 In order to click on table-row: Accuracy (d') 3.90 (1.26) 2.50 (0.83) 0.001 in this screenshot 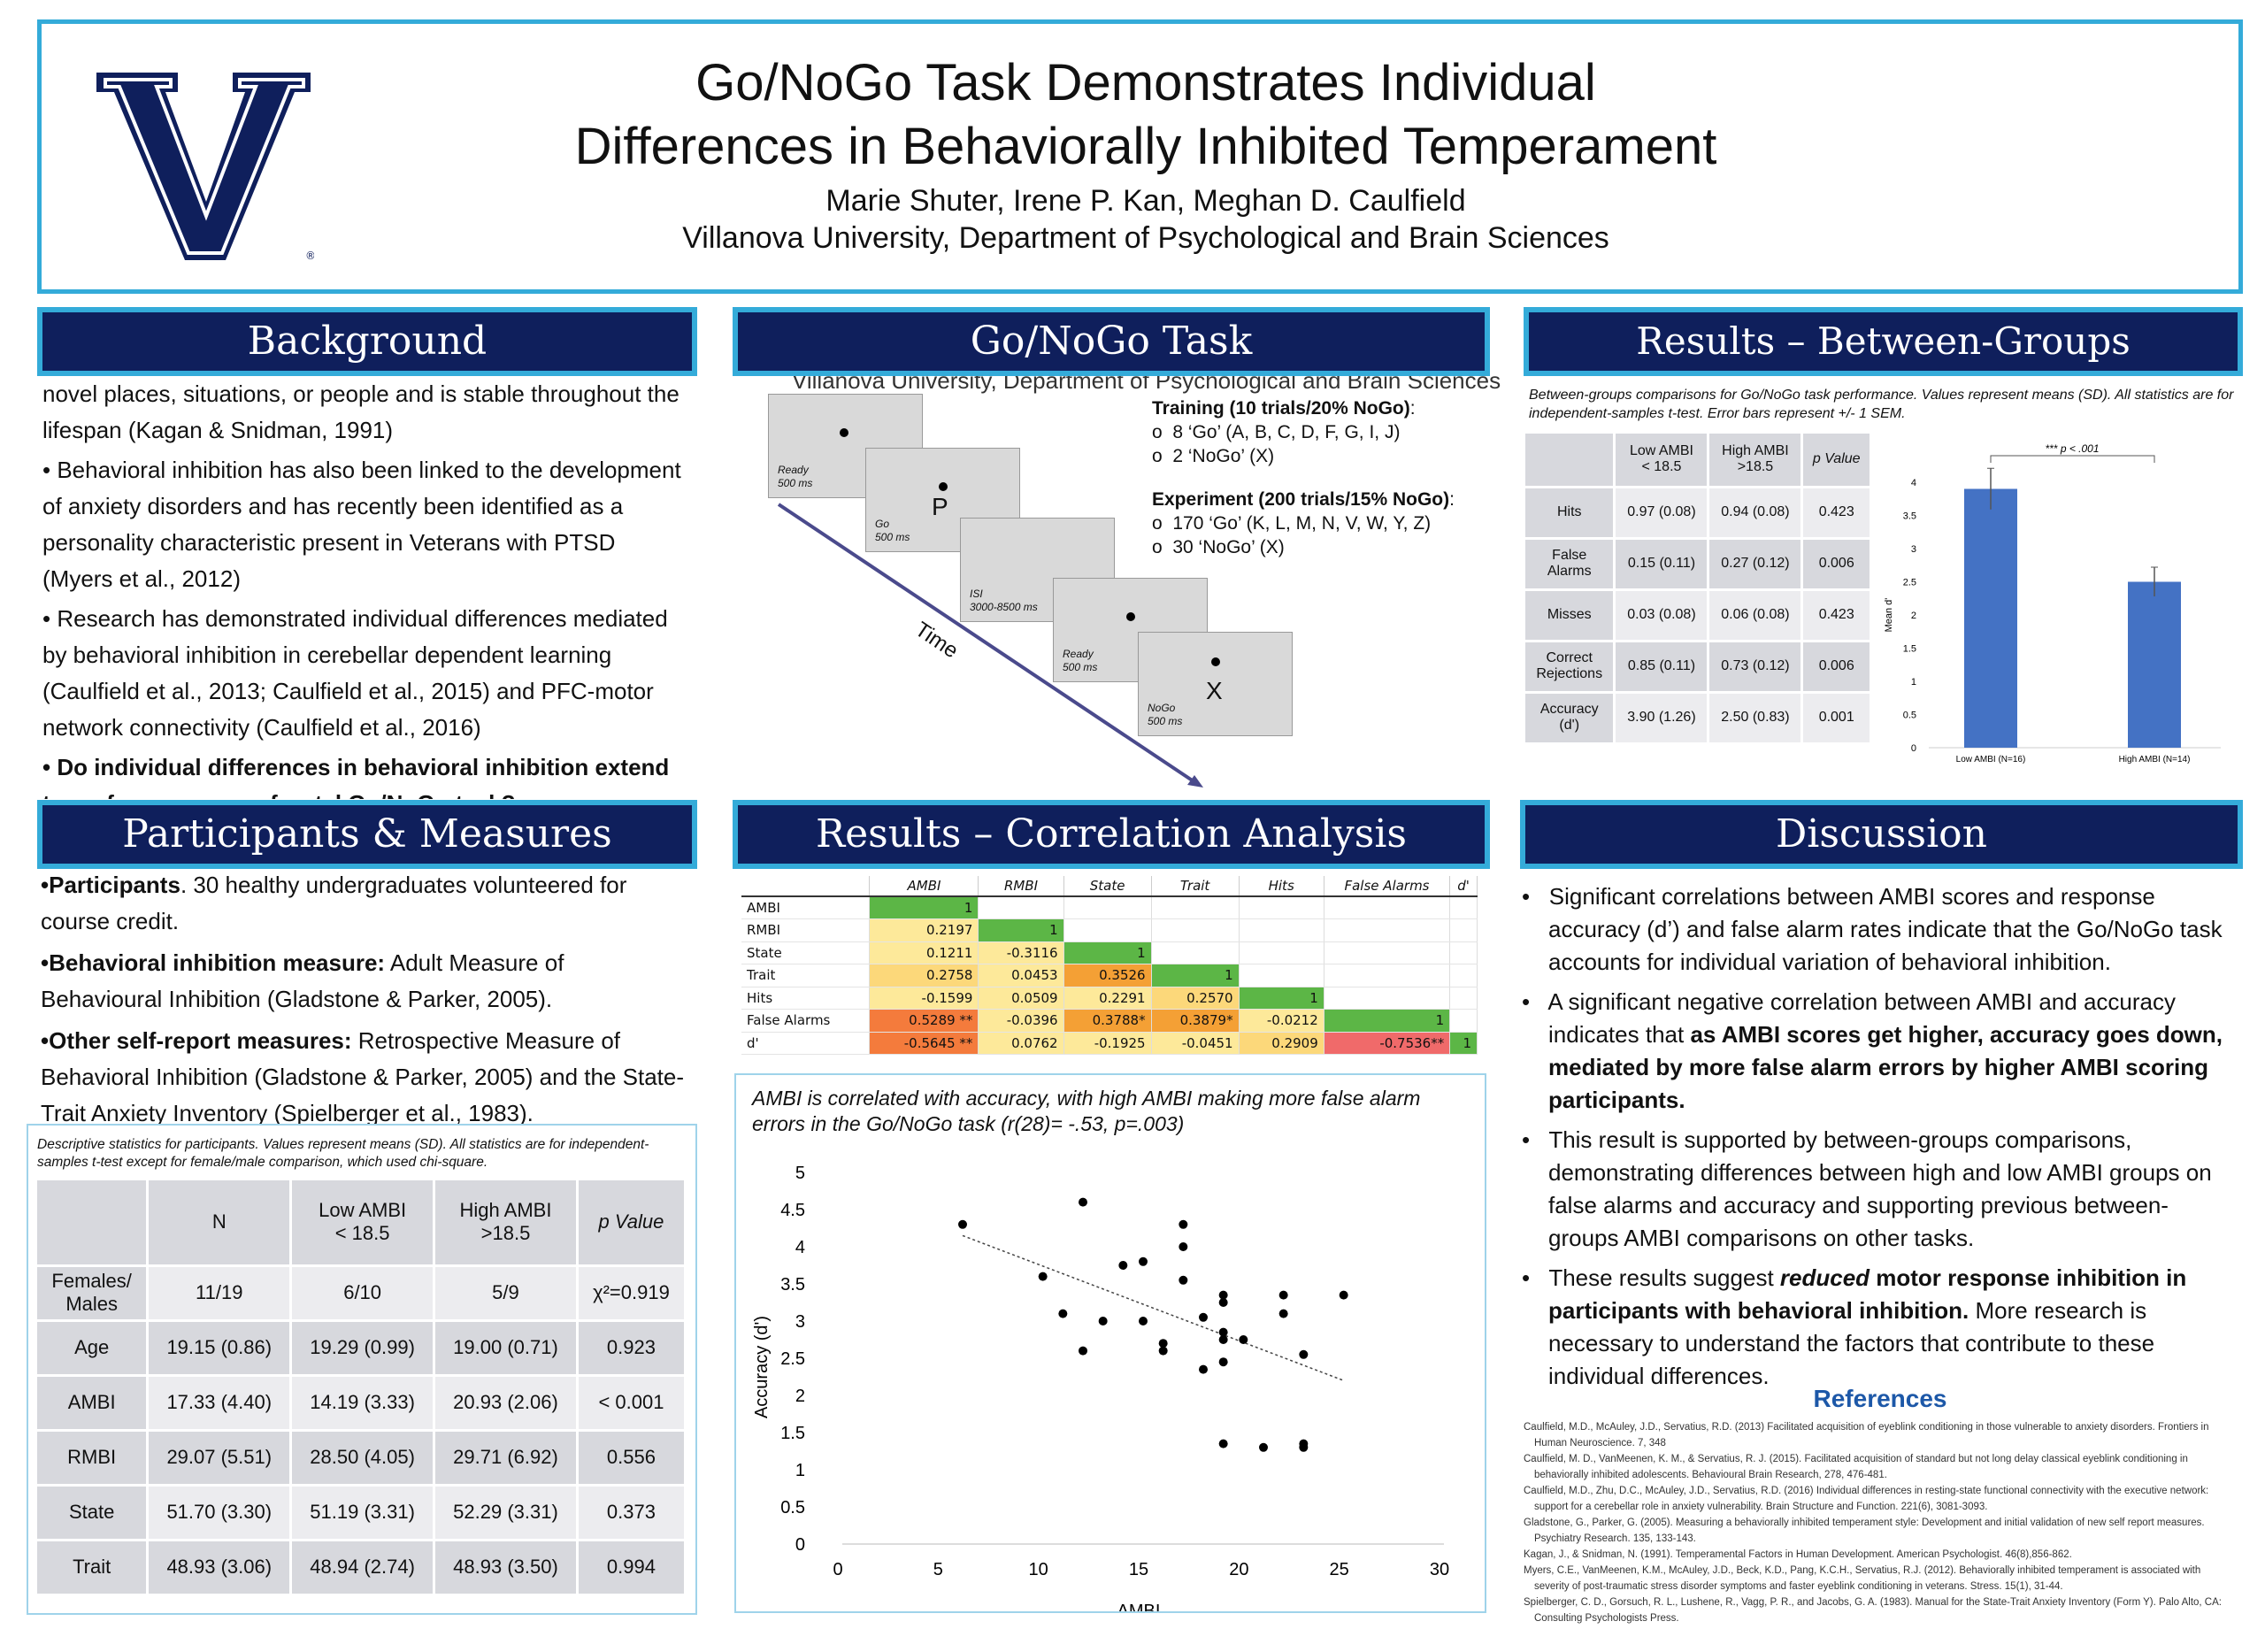, I will do `click(1698, 718)`.